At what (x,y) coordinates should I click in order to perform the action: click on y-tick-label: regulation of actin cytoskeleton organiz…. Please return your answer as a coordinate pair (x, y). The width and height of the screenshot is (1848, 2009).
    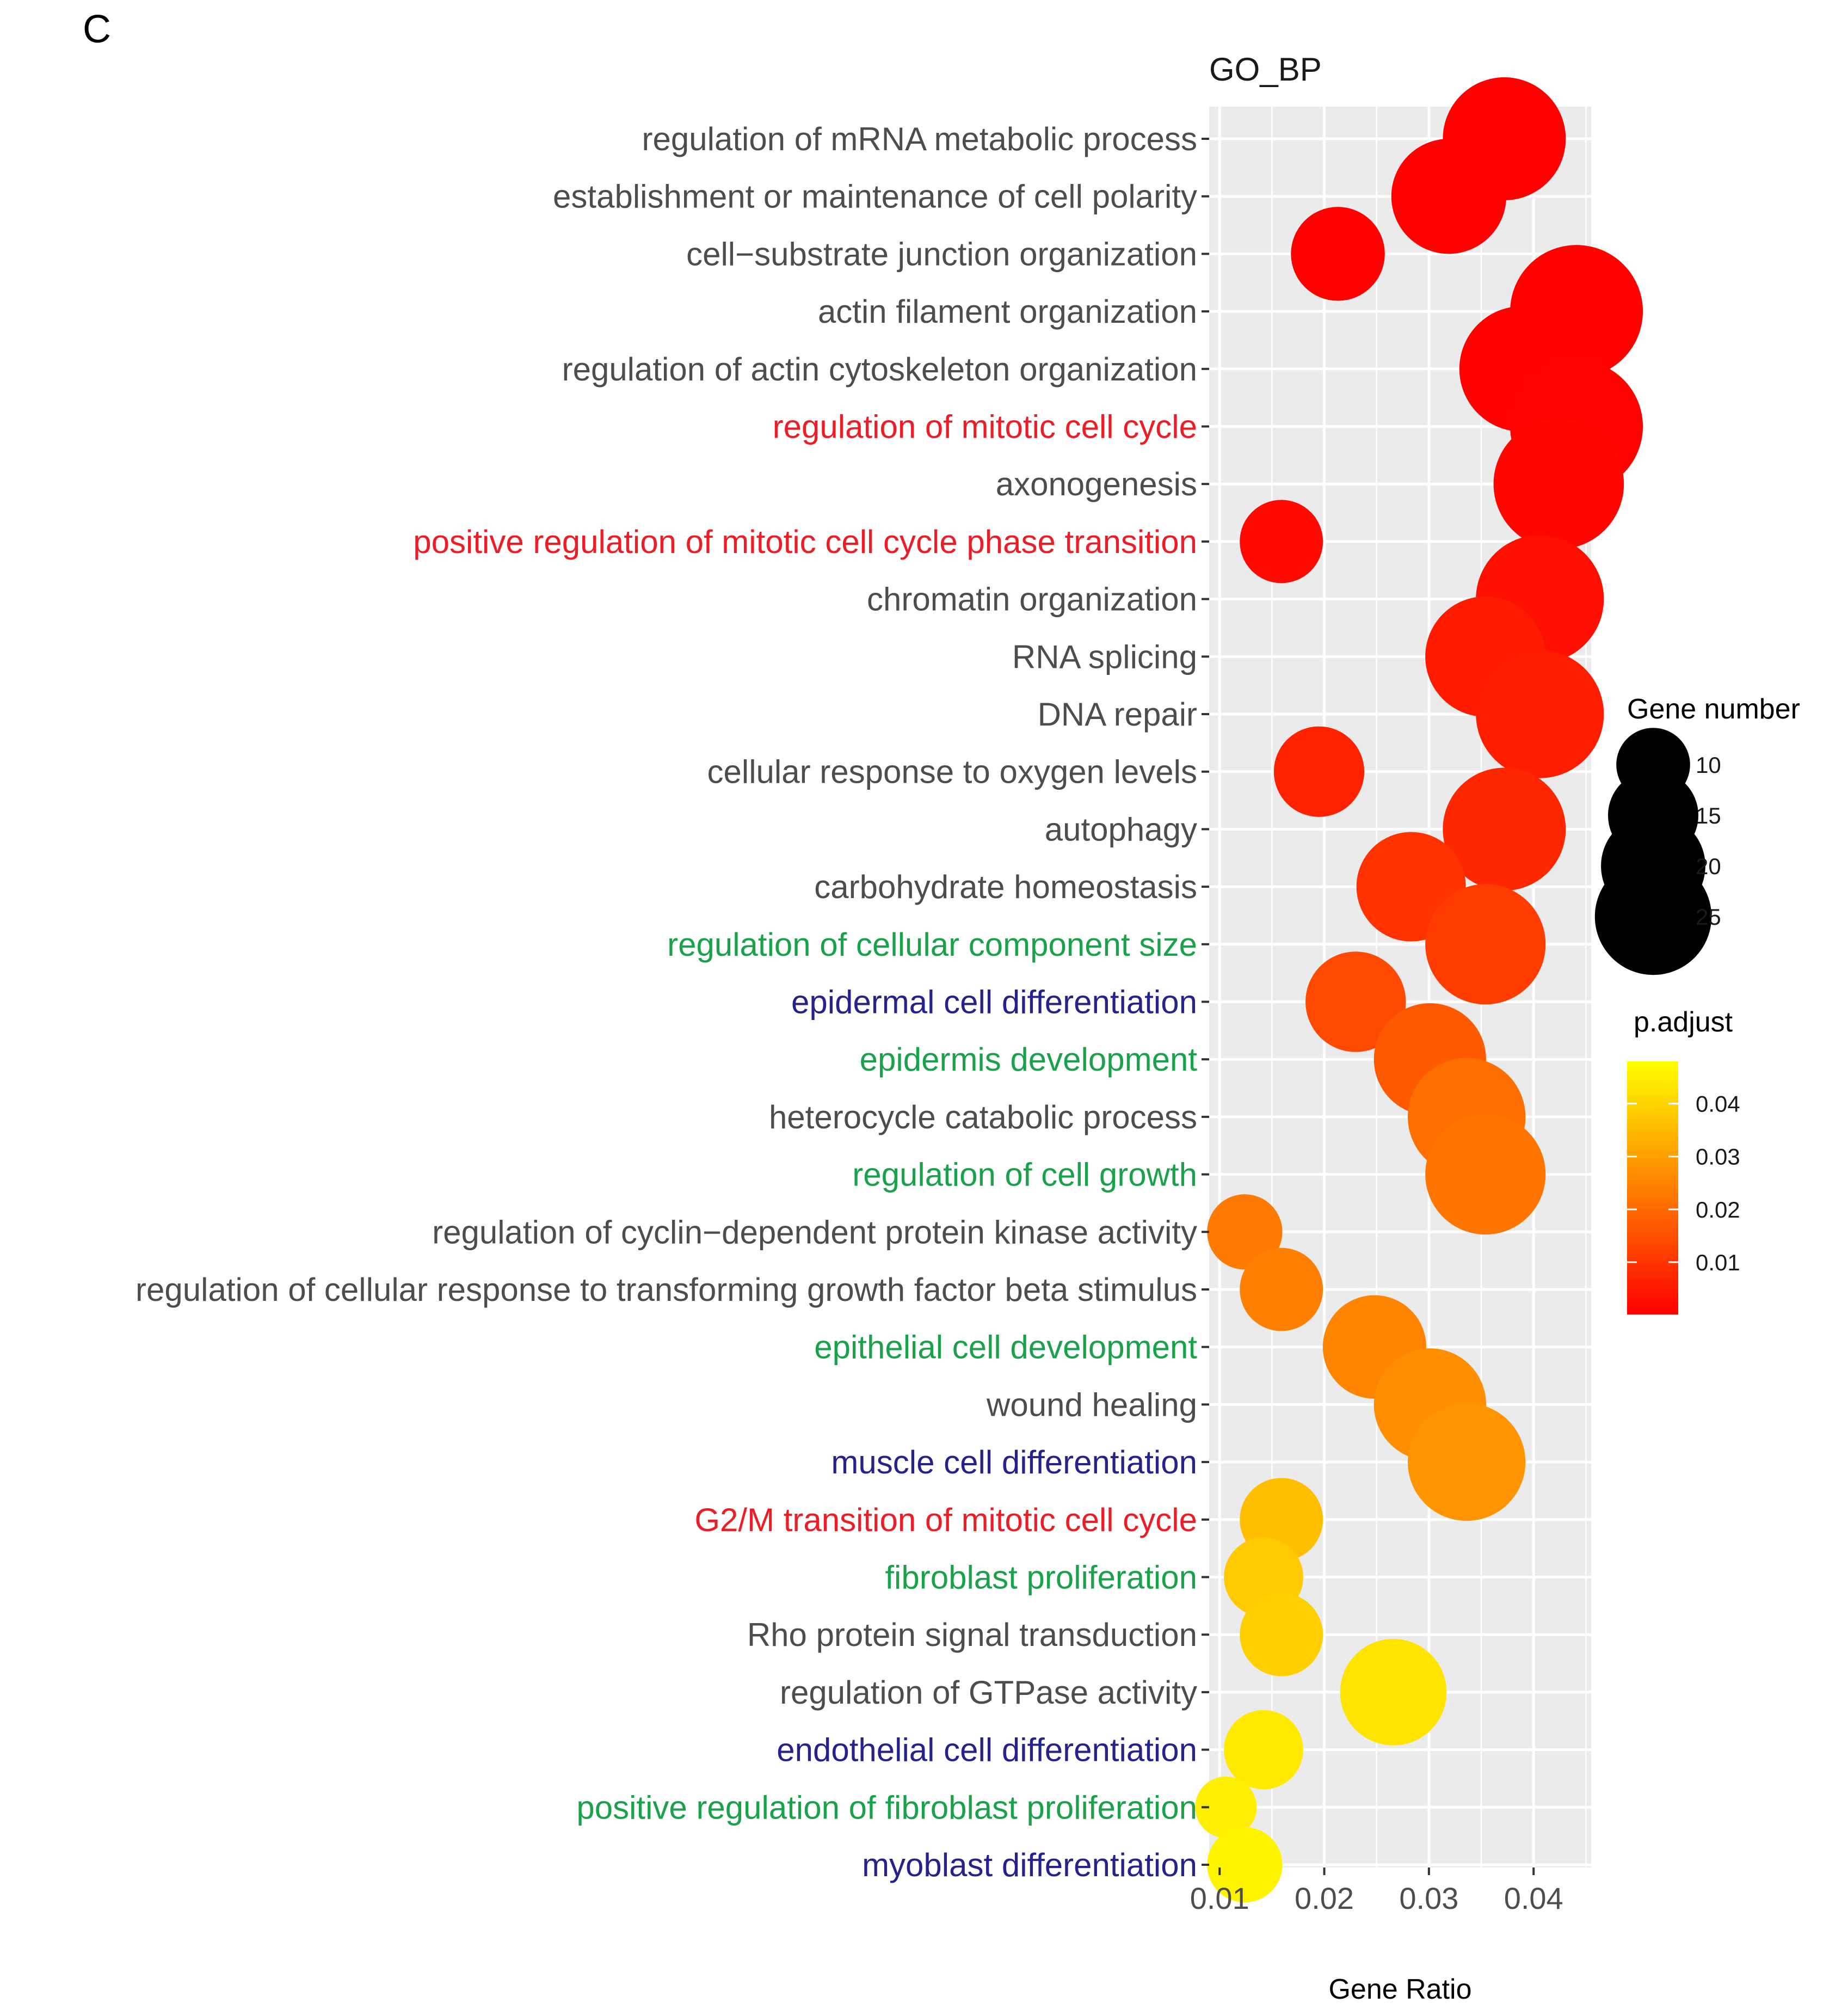
    Looking at the image, I should click on (879, 369).